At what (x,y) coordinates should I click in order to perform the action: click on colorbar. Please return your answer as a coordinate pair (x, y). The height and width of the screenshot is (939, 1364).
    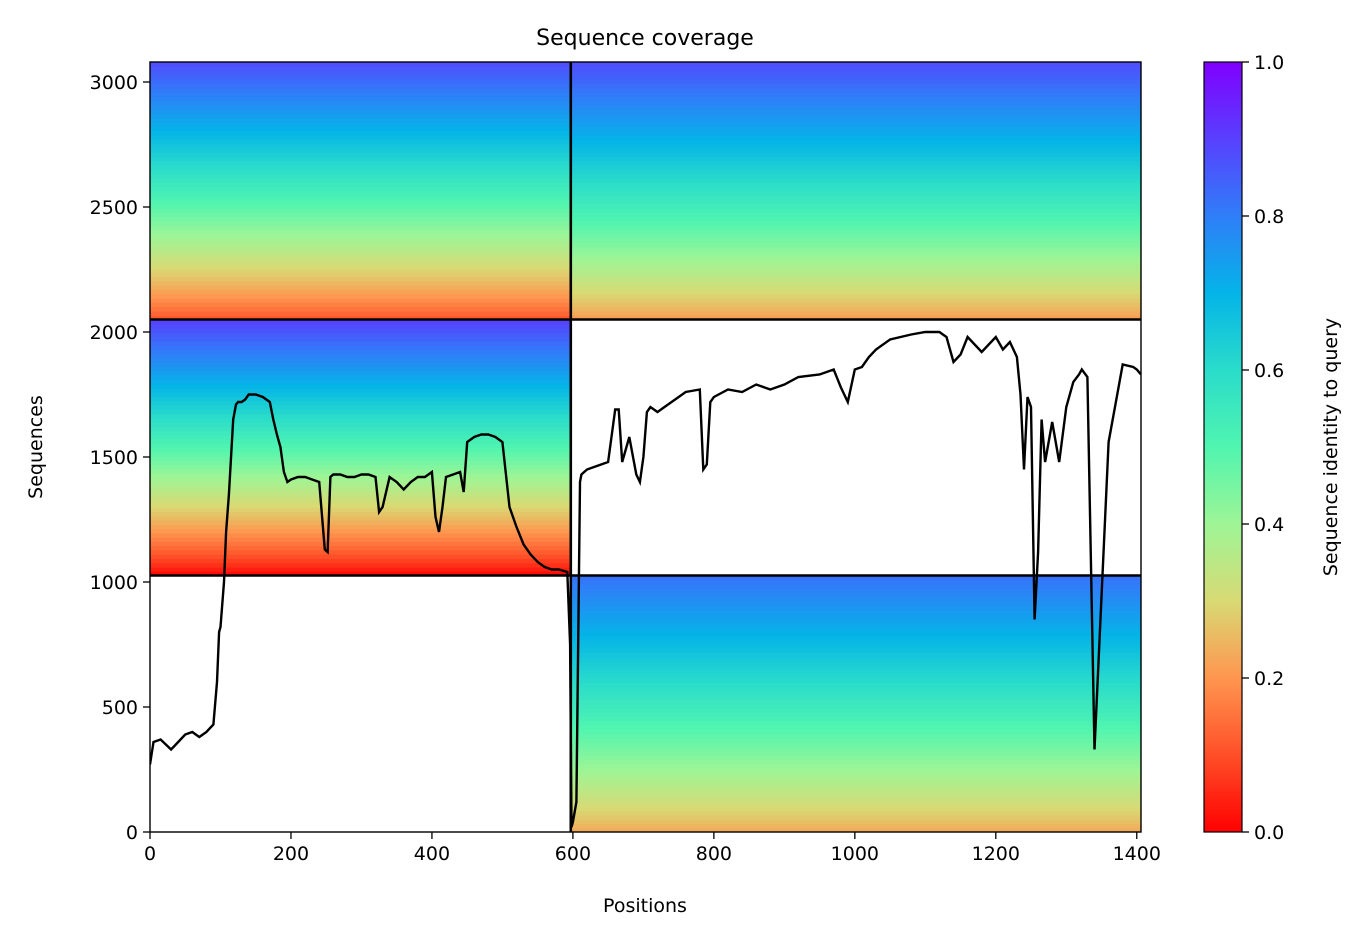
    Looking at the image, I should click on (1223, 447).